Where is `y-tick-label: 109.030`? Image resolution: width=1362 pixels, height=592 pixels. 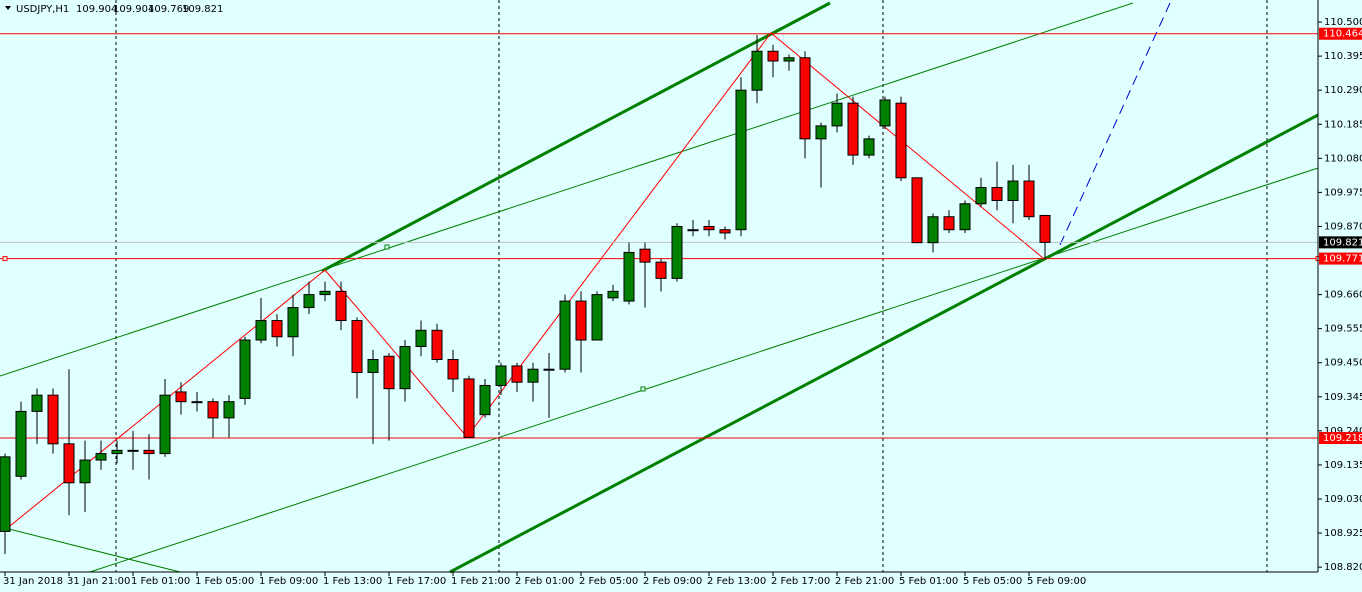 y-tick-label: 109.030 is located at coordinates (1343, 499).